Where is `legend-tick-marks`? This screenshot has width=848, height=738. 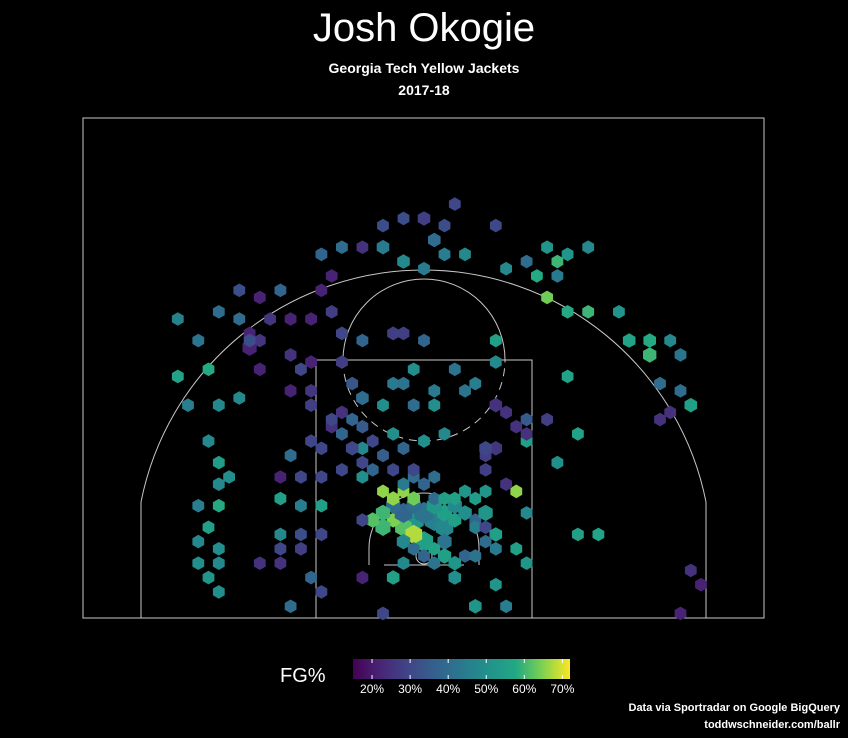
legend-tick-marks is located at coordinates (467, 669).